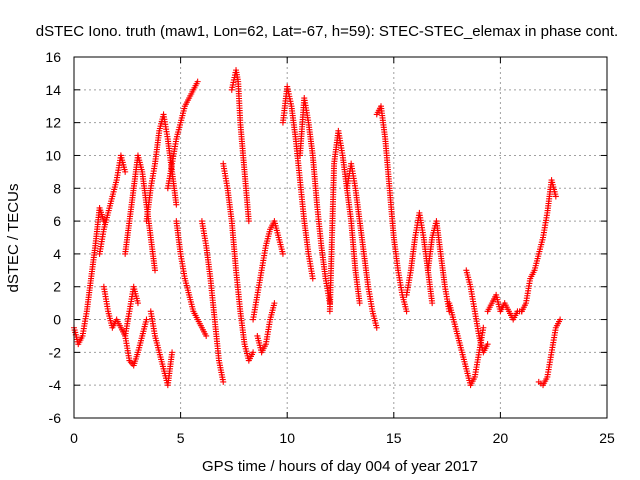  Describe the element at coordinates (13, 238) in the screenshot. I see `y-axis-label: dSTEC / TECUs` at that location.